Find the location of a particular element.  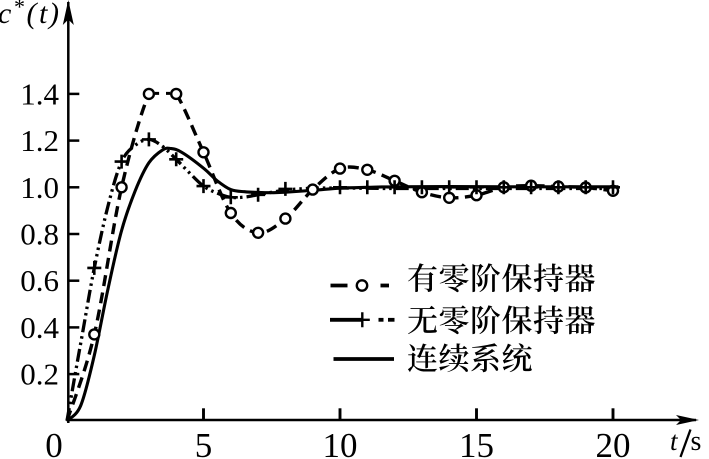

svg-text: s is located at coordinates (696, 441).